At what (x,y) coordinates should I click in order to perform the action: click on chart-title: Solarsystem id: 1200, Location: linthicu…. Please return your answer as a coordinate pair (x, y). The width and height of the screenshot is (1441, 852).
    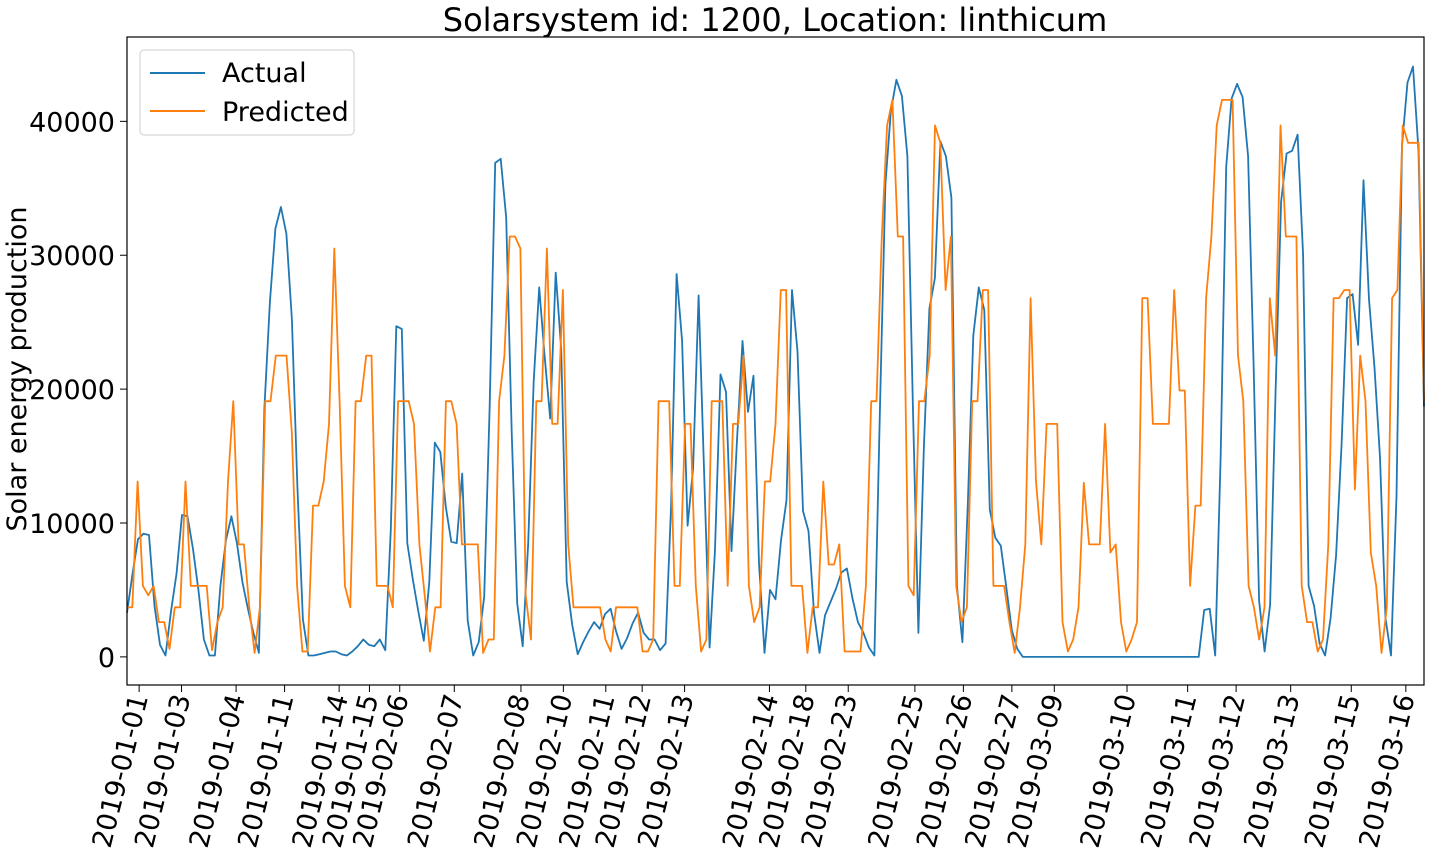
    Looking at the image, I should click on (775, 20).